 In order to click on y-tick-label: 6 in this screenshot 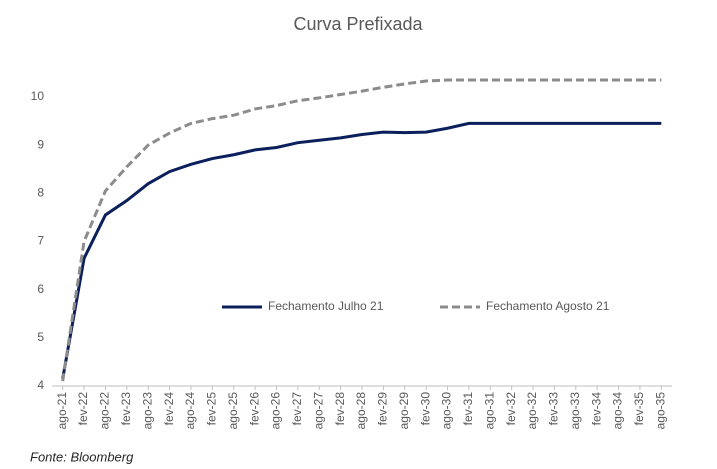, I will do `click(40, 289)`.